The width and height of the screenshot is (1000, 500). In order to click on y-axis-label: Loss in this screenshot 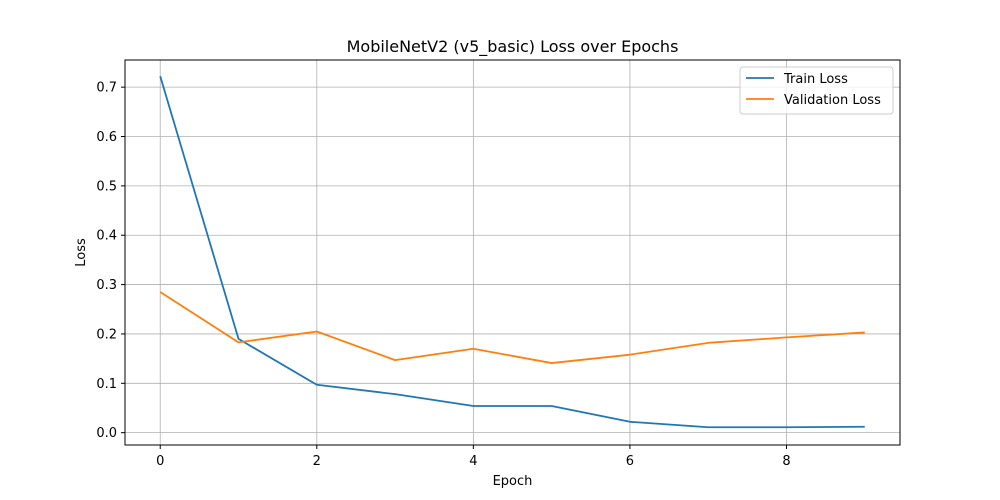, I will do `click(81, 252)`.